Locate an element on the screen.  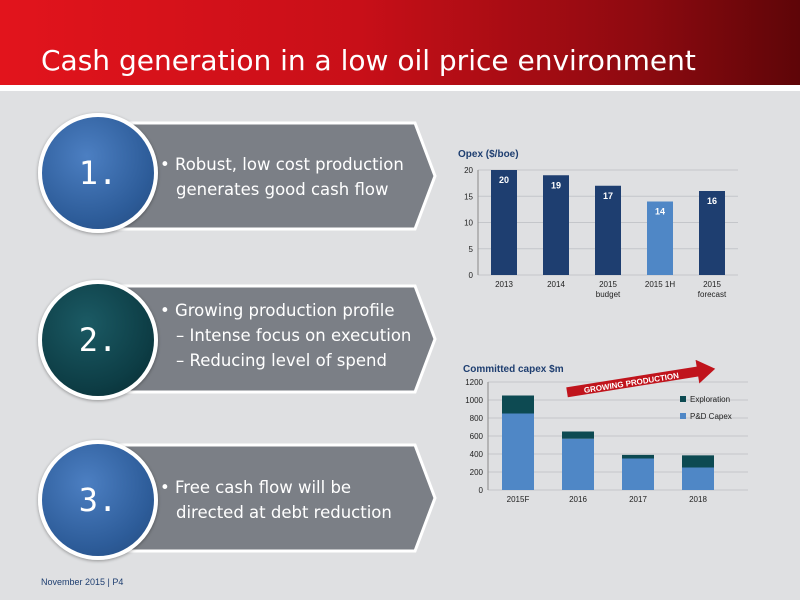
point-3-number-circle: 3. is located at coordinates (98, 500).